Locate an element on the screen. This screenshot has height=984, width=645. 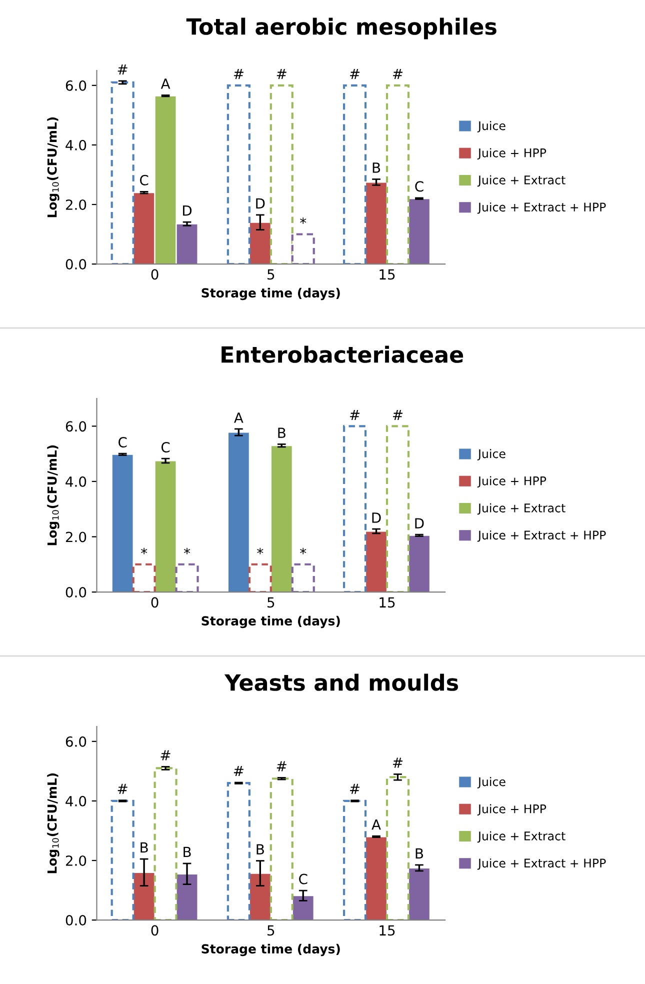
chart-title: Yeasts and moulds is located at coordinates (341, 682).